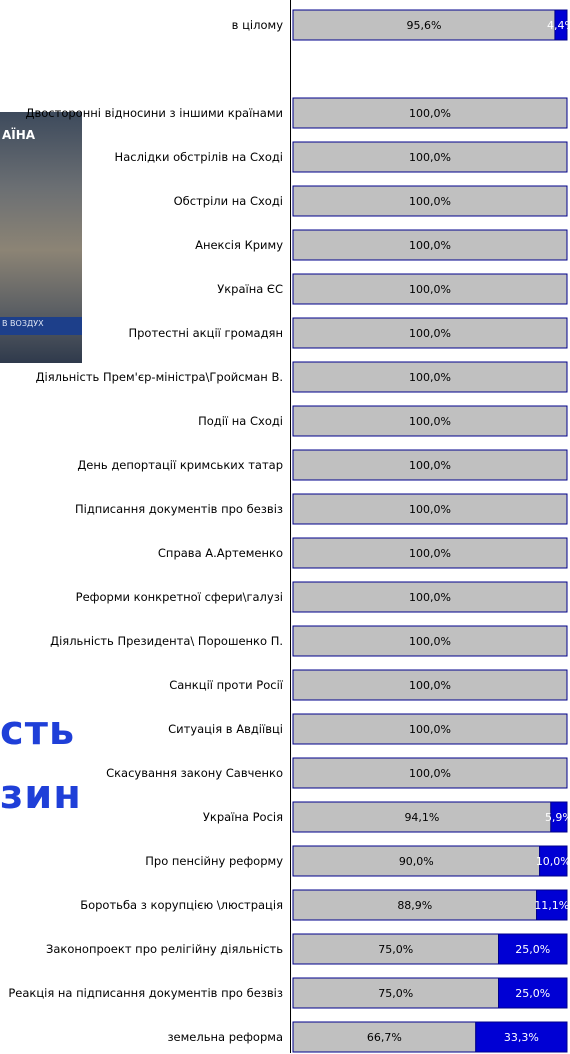 Image resolution: width=570 pixels, height=1054 pixels. Describe the element at coordinates (38, 731) in the screenshot. I see `overlay-text: сть` at that location.